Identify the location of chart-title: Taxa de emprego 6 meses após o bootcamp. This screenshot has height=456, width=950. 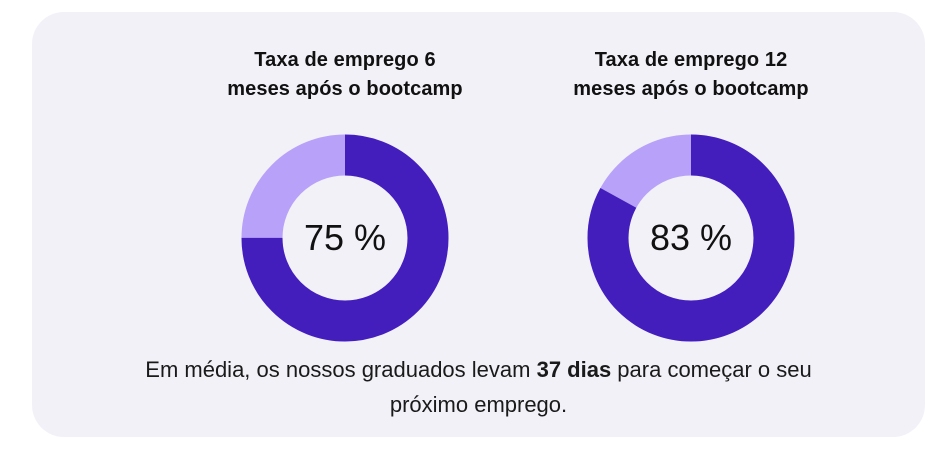
(345, 75).